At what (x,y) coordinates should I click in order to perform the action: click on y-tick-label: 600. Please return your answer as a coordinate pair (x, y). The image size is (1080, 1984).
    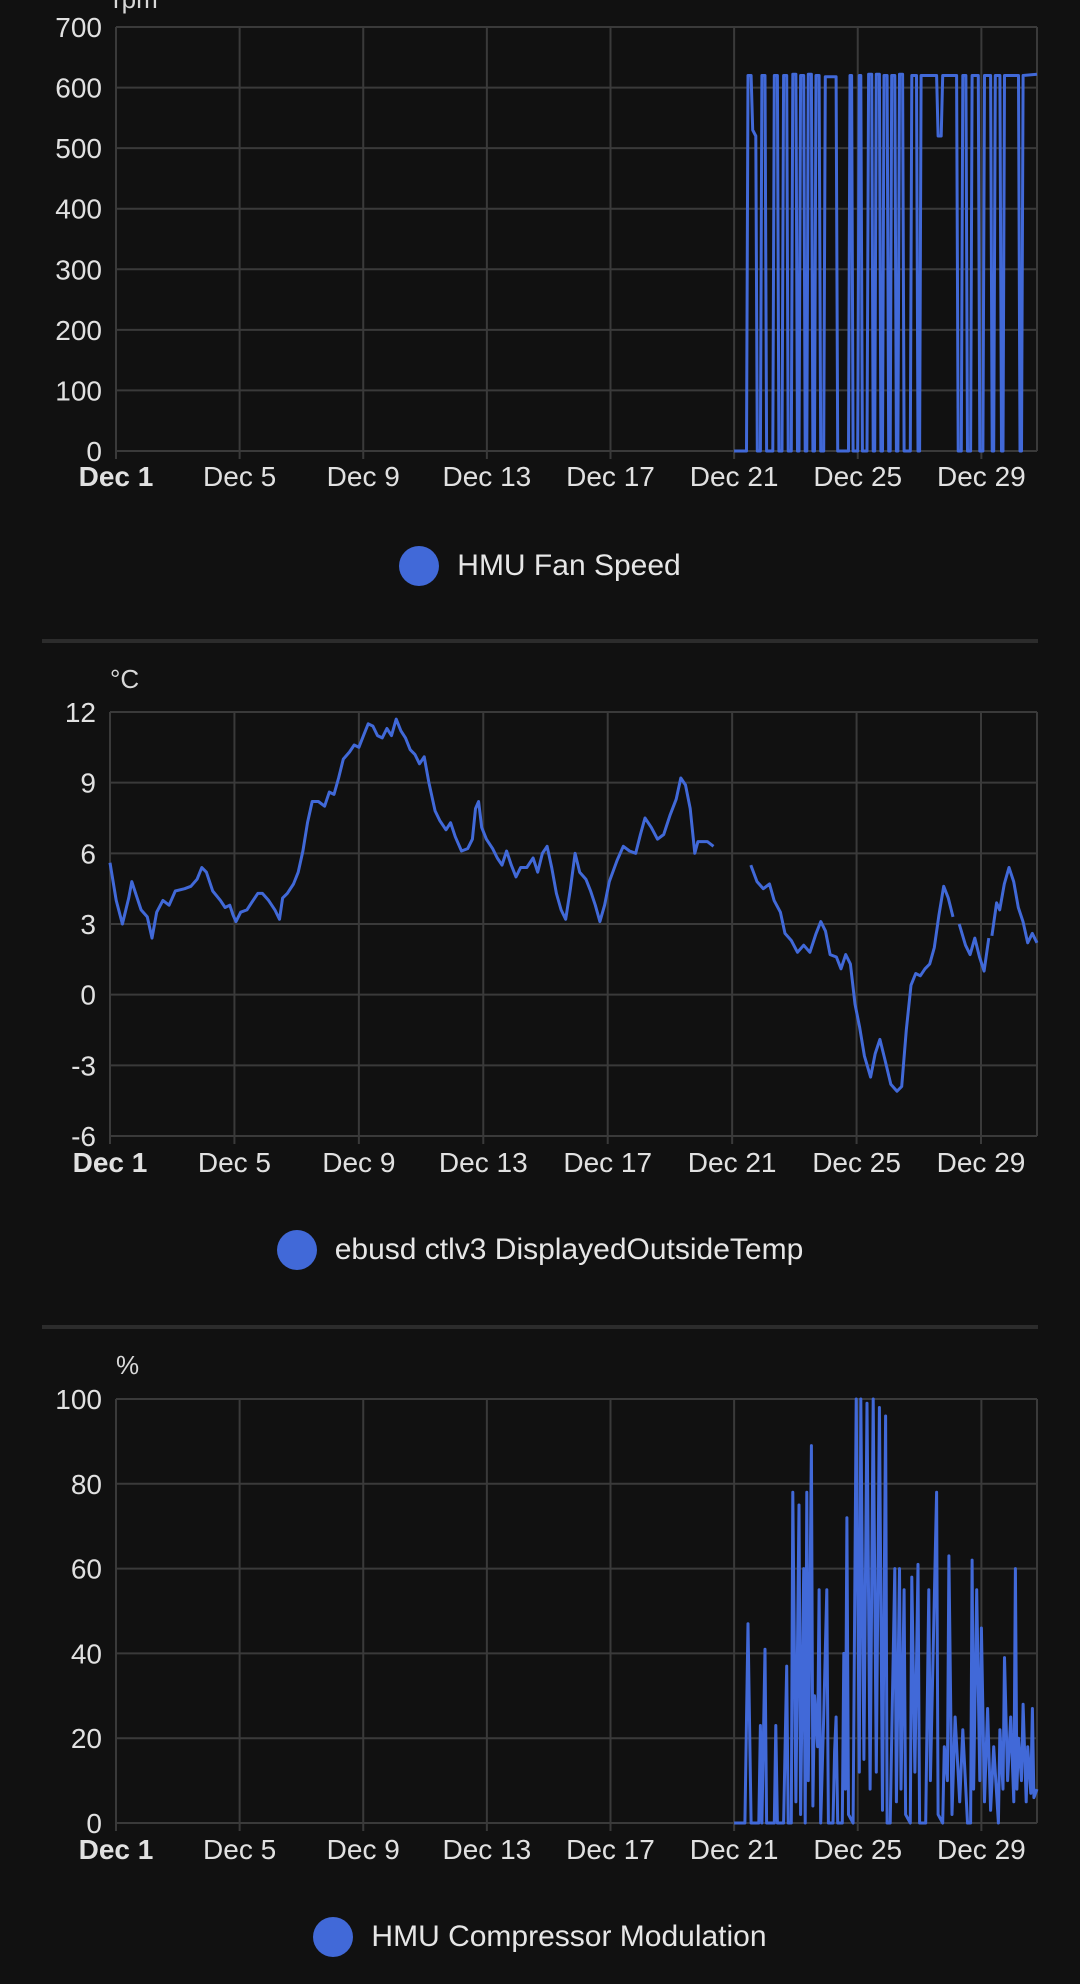
    Looking at the image, I should click on (78, 88).